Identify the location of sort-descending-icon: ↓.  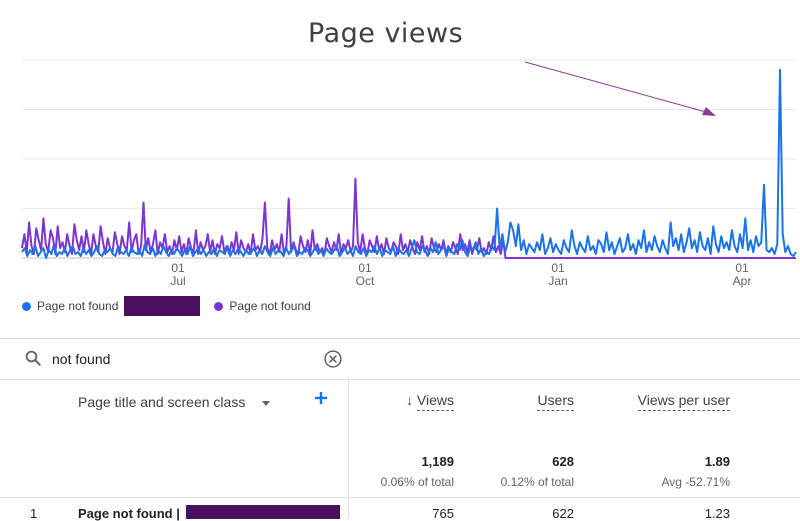
(410, 400).